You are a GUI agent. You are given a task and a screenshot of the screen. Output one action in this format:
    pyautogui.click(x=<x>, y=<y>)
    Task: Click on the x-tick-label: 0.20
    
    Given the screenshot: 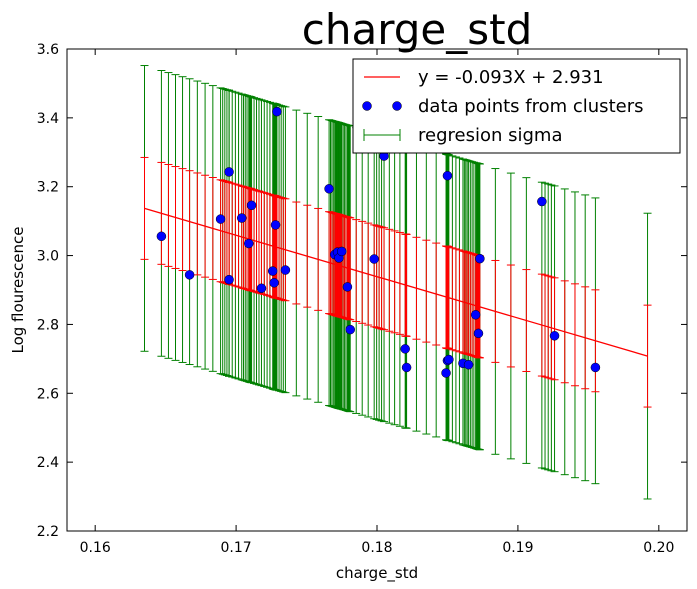 What is the action you would take?
    pyautogui.click(x=658, y=548)
    